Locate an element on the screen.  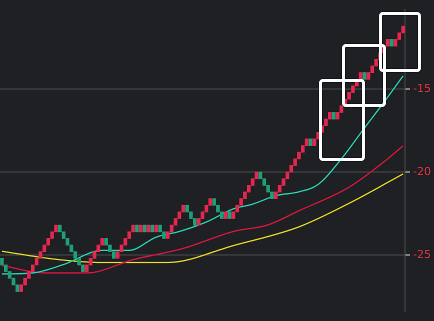
y-tick-label: -15 is located at coordinates (422, 89).